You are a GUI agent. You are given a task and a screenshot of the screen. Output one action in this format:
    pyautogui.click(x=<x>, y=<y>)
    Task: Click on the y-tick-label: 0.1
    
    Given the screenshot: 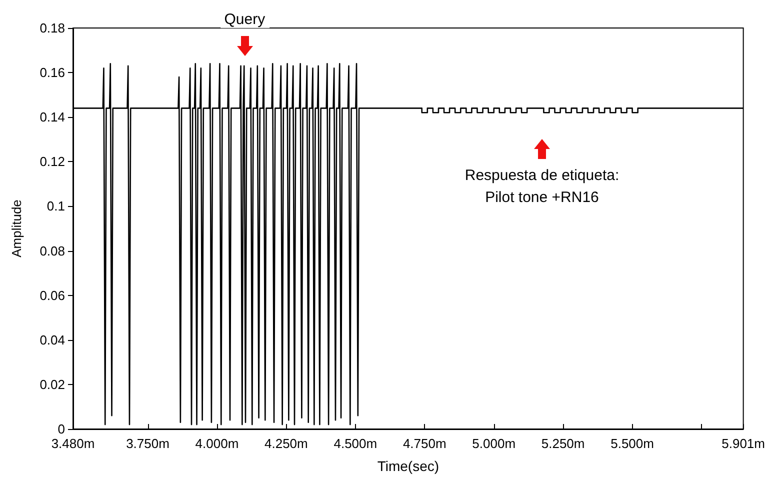 What is the action you would take?
    pyautogui.click(x=55, y=206)
    